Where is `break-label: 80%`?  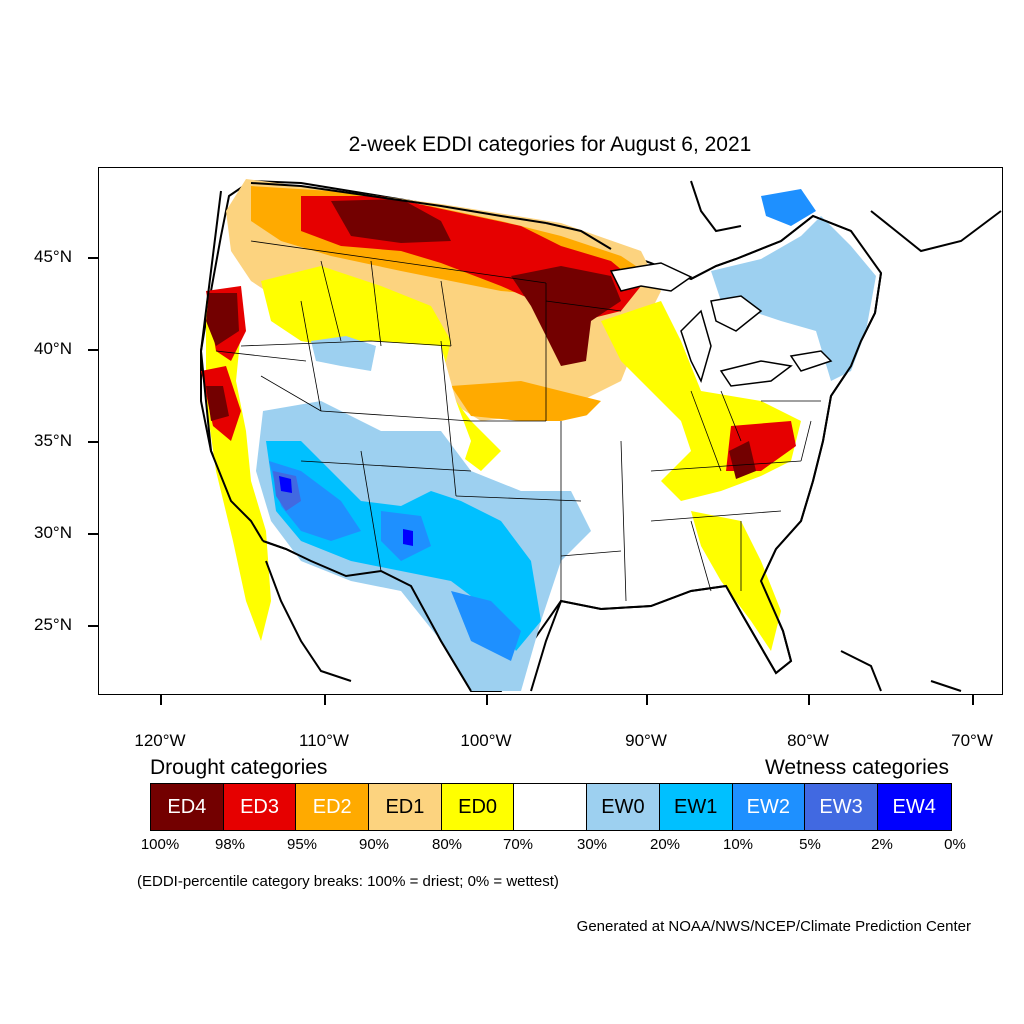 break-label: 80% is located at coordinates (447, 844).